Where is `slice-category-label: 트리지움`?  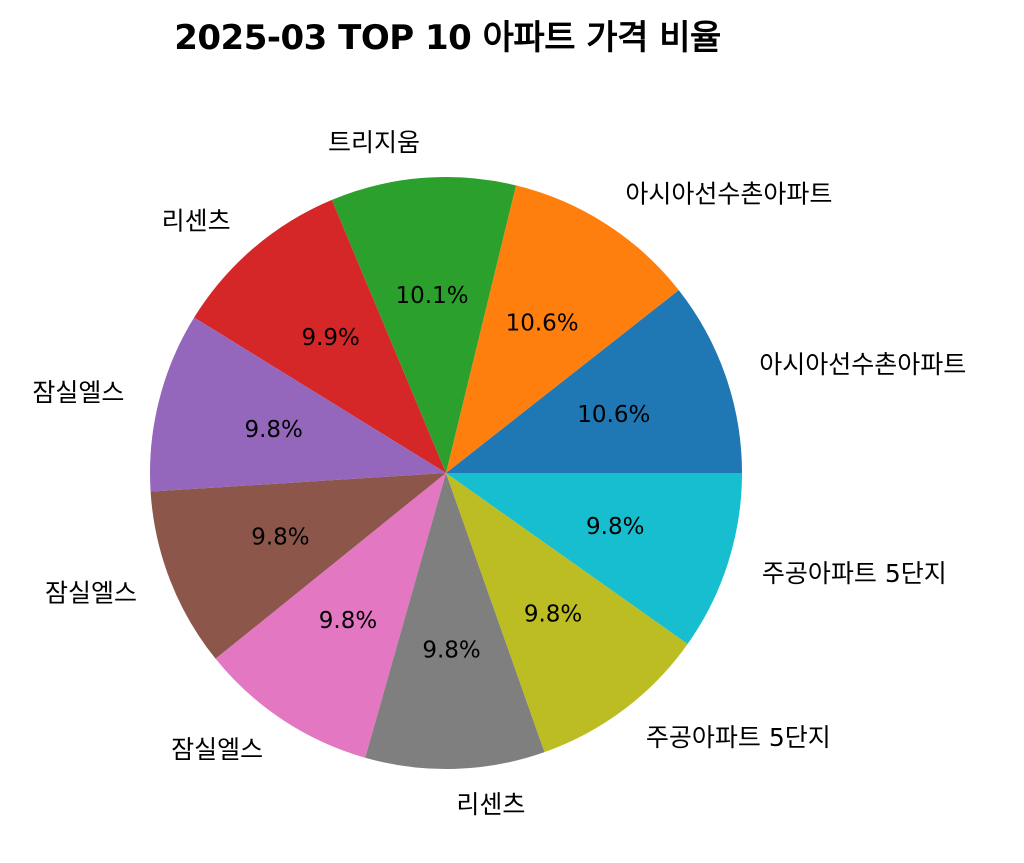
slice-category-label: 트리지움 is located at coordinates (374, 142).